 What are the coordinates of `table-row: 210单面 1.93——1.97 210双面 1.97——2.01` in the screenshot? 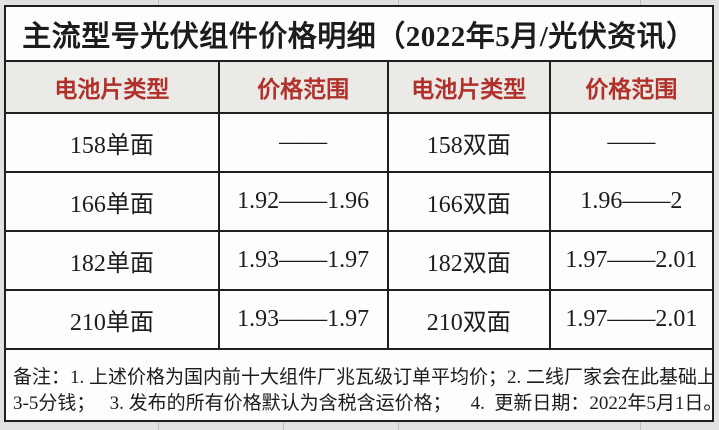 It's located at (359, 320).